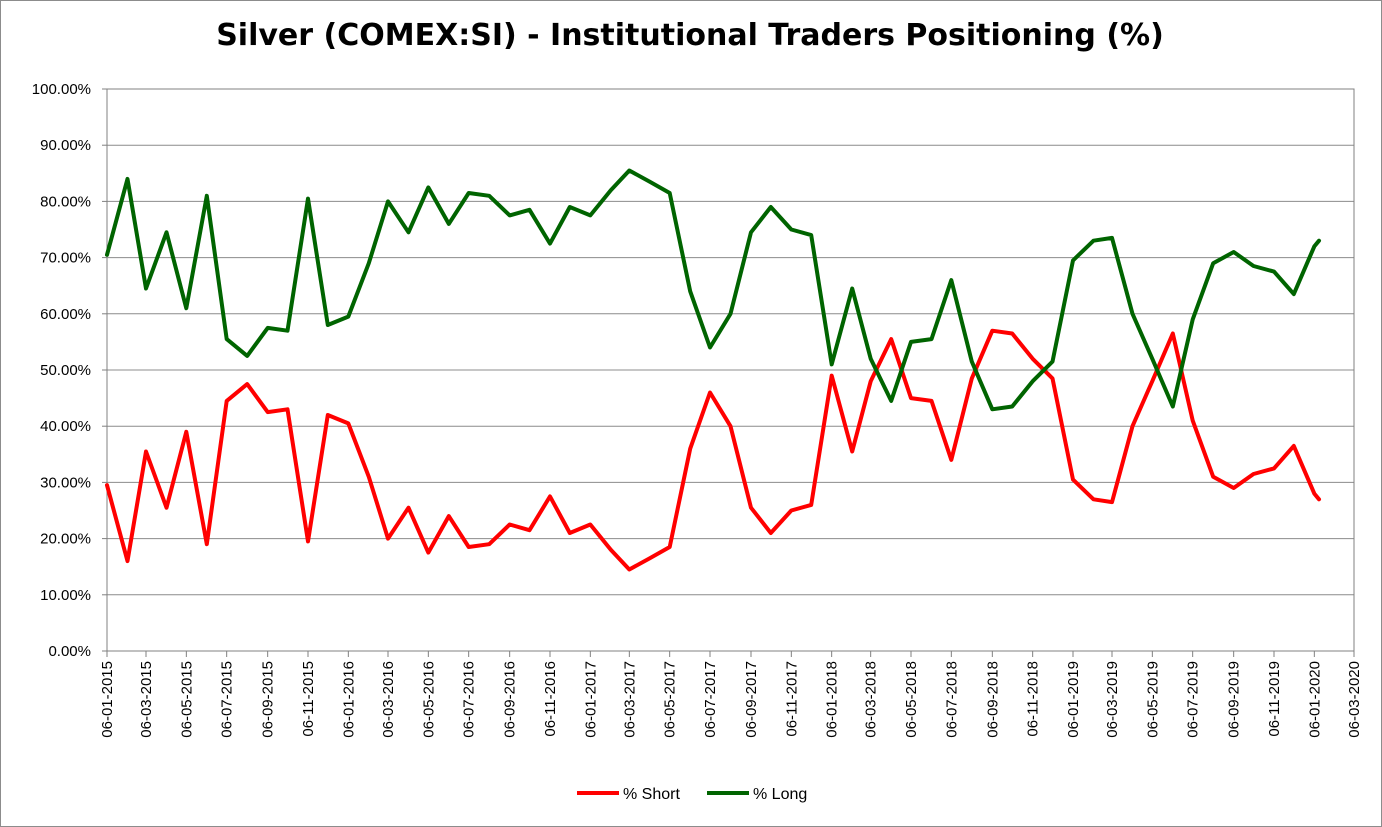 Image resolution: width=1382 pixels, height=827 pixels. What do you see at coordinates (1354, 699) in the screenshot?
I see `x-tick-label: 06-03-2020` at bounding box center [1354, 699].